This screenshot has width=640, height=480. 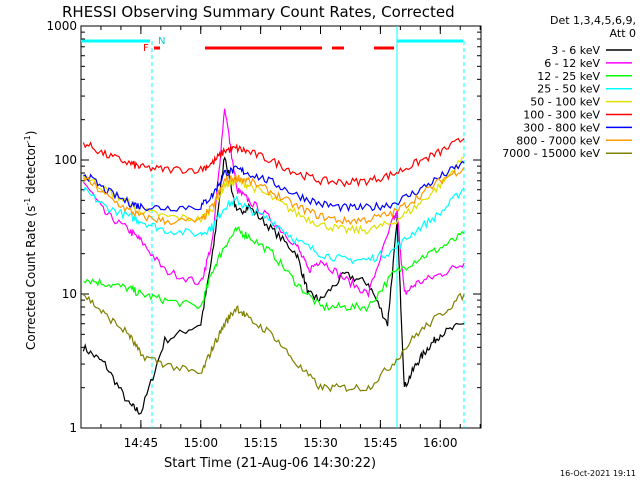 What do you see at coordinates (561, 115) in the screenshot?
I see `legend-label: 100 - 300 keV` at bounding box center [561, 115].